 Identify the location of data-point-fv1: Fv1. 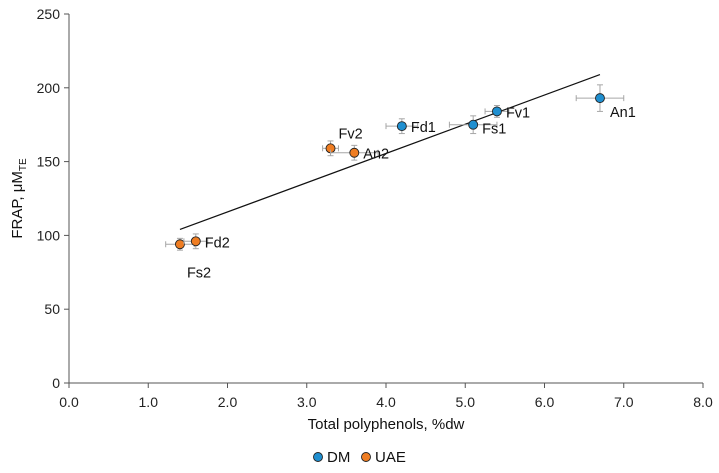
(507, 113).